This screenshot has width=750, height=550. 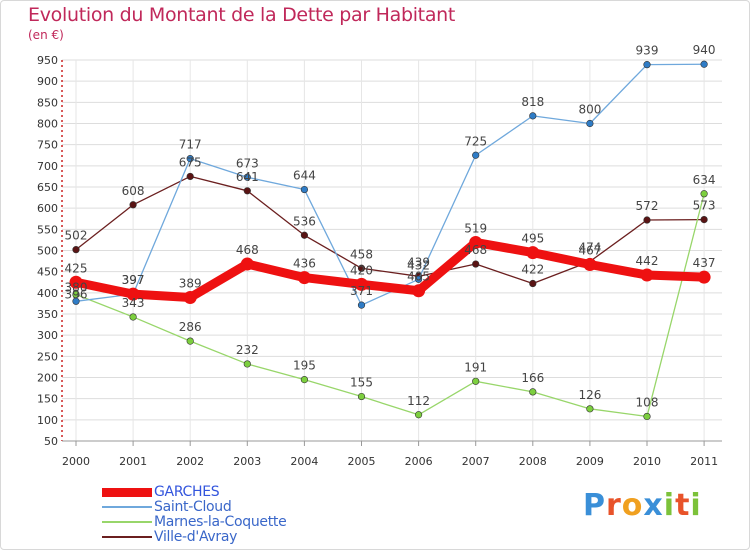 What do you see at coordinates (590, 461) in the screenshot?
I see `x-tick-label: 2009` at bounding box center [590, 461].